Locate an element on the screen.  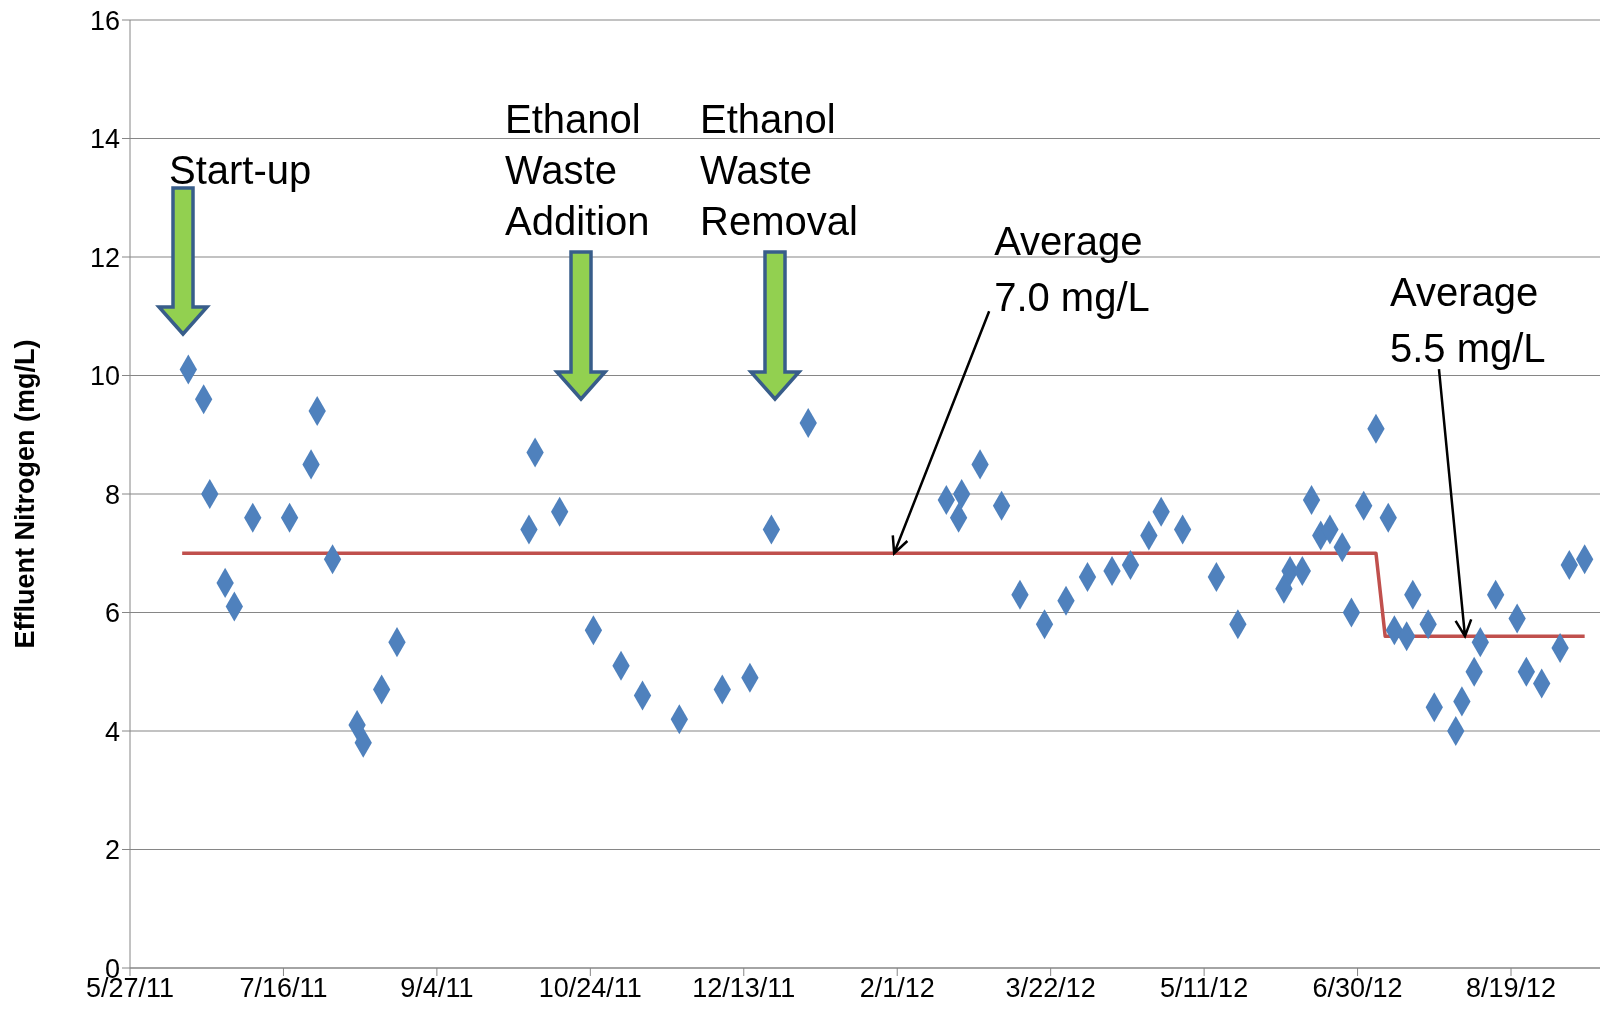
y-tick-label: 6 is located at coordinates (112, 613).